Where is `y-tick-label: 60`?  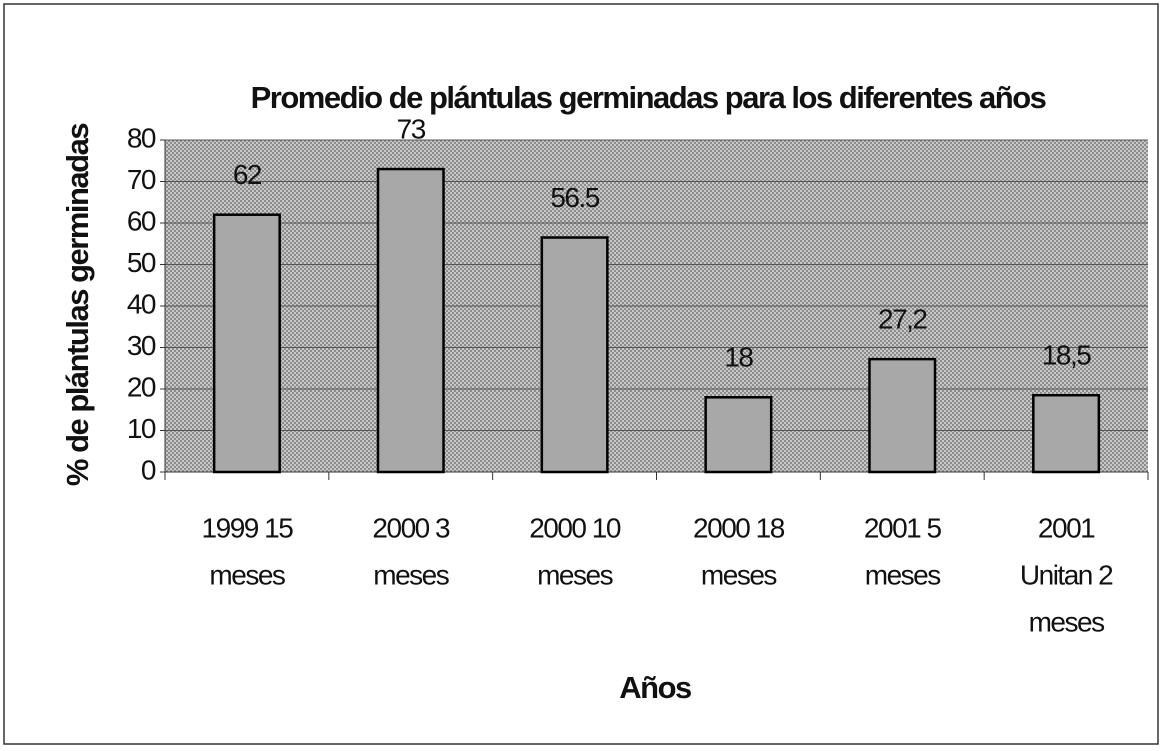
y-tick-label: 60 is located at coordinates (141, 220).